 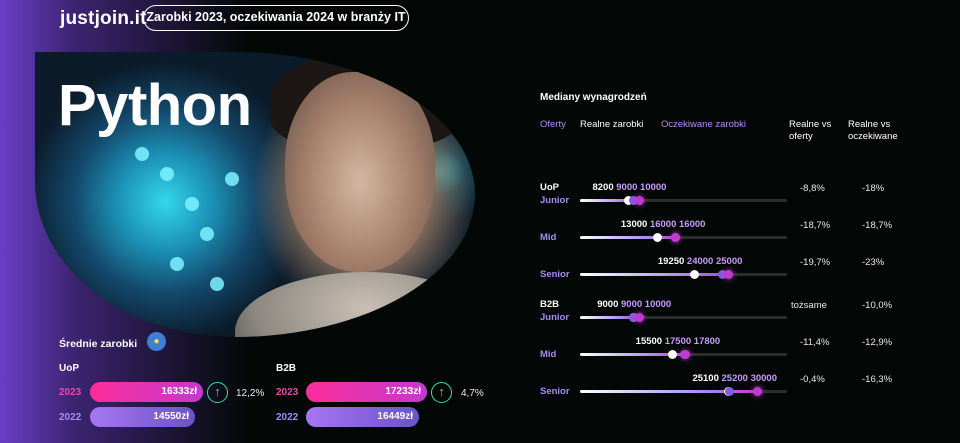 I want to click on expected-salary-value: 25000, so click(x=729, y=261).